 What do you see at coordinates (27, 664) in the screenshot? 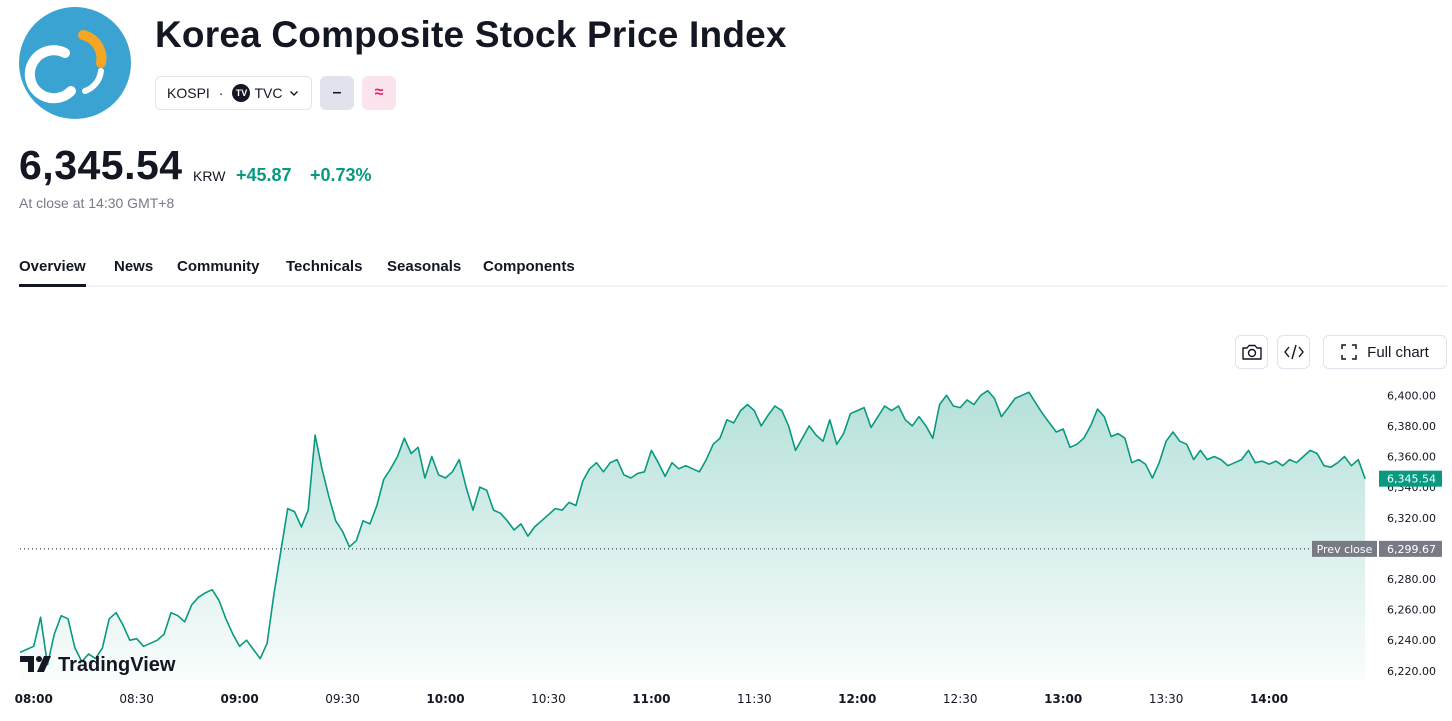
I see `tradingview-logo-icon` at bounding box center [27, 664].